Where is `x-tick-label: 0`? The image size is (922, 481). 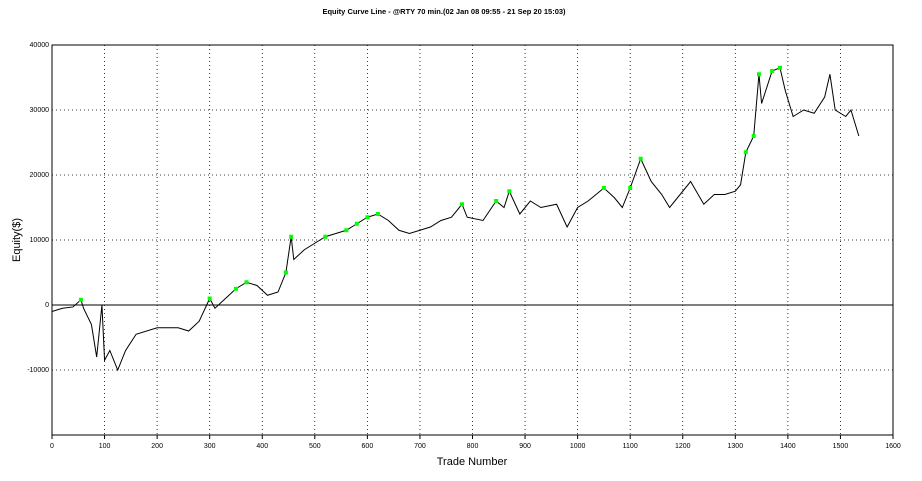
x-tick-label: 0 is located at coordinates (52, 446).